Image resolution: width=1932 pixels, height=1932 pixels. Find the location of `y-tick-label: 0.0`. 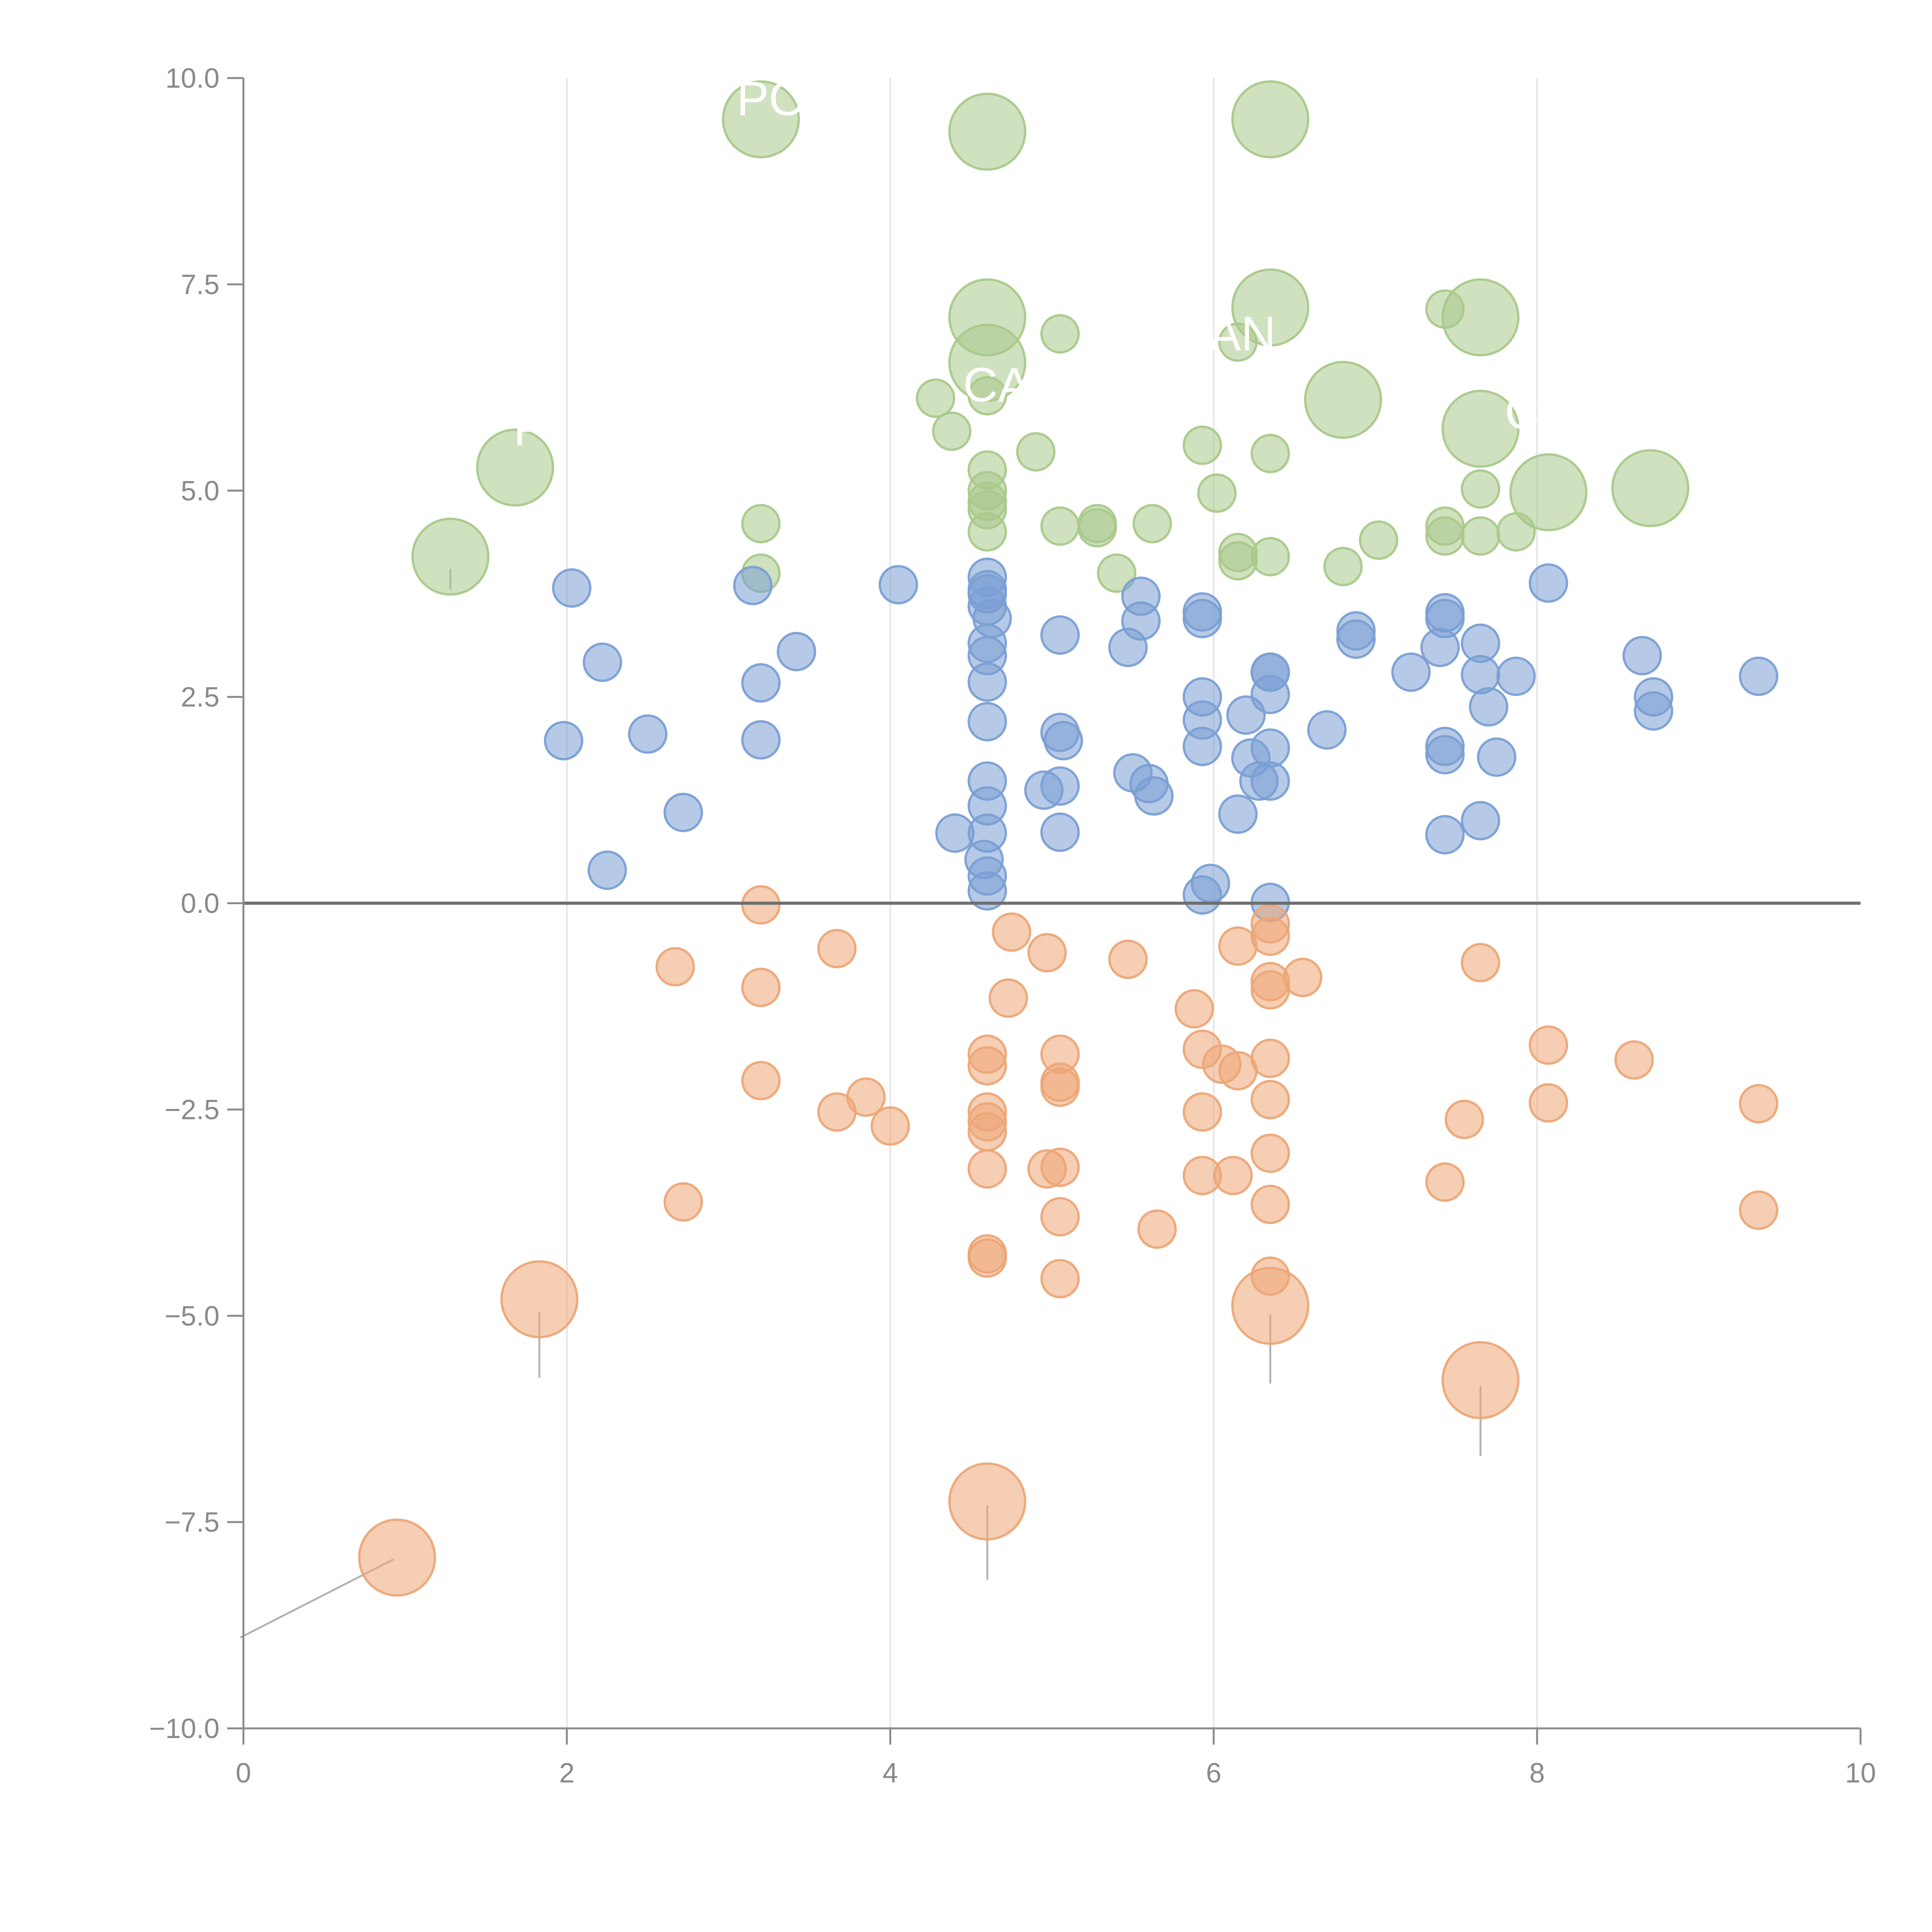

y-tick-label: 0.0 is located at coordinates (200, 904).